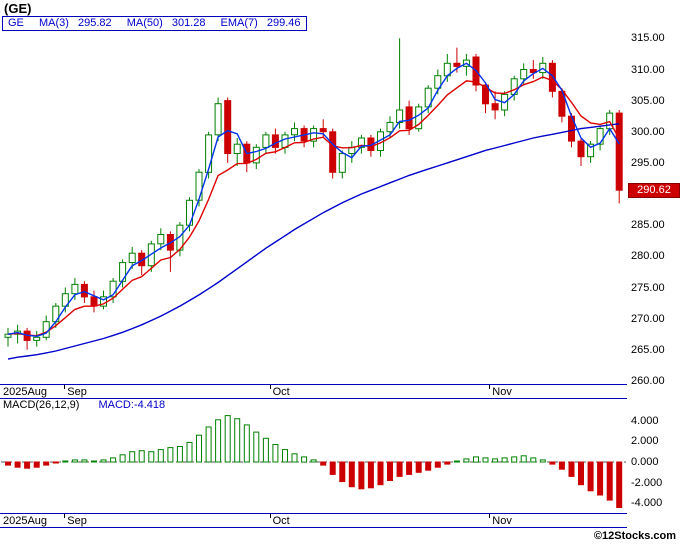  I want to click on price-tick-label: 280.00, so click(648, 256).